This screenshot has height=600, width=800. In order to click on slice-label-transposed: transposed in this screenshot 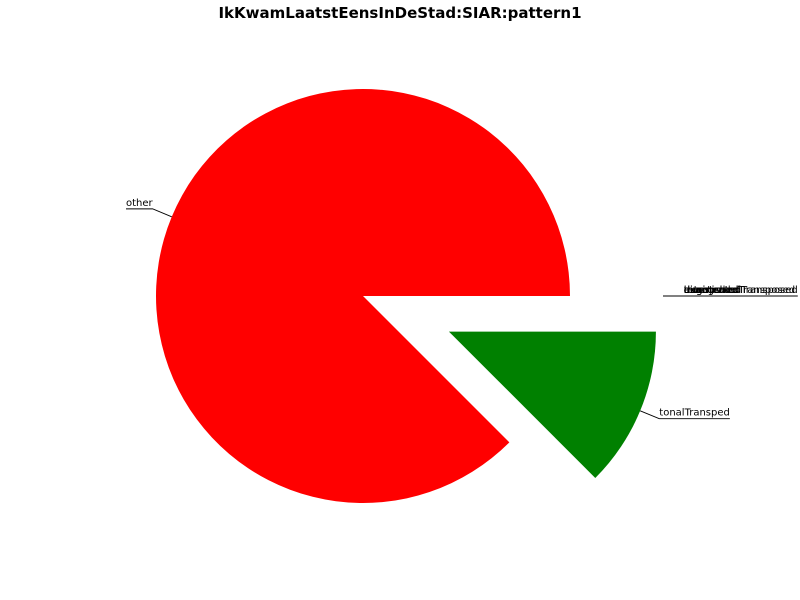, I will do `click(712, 290)`.